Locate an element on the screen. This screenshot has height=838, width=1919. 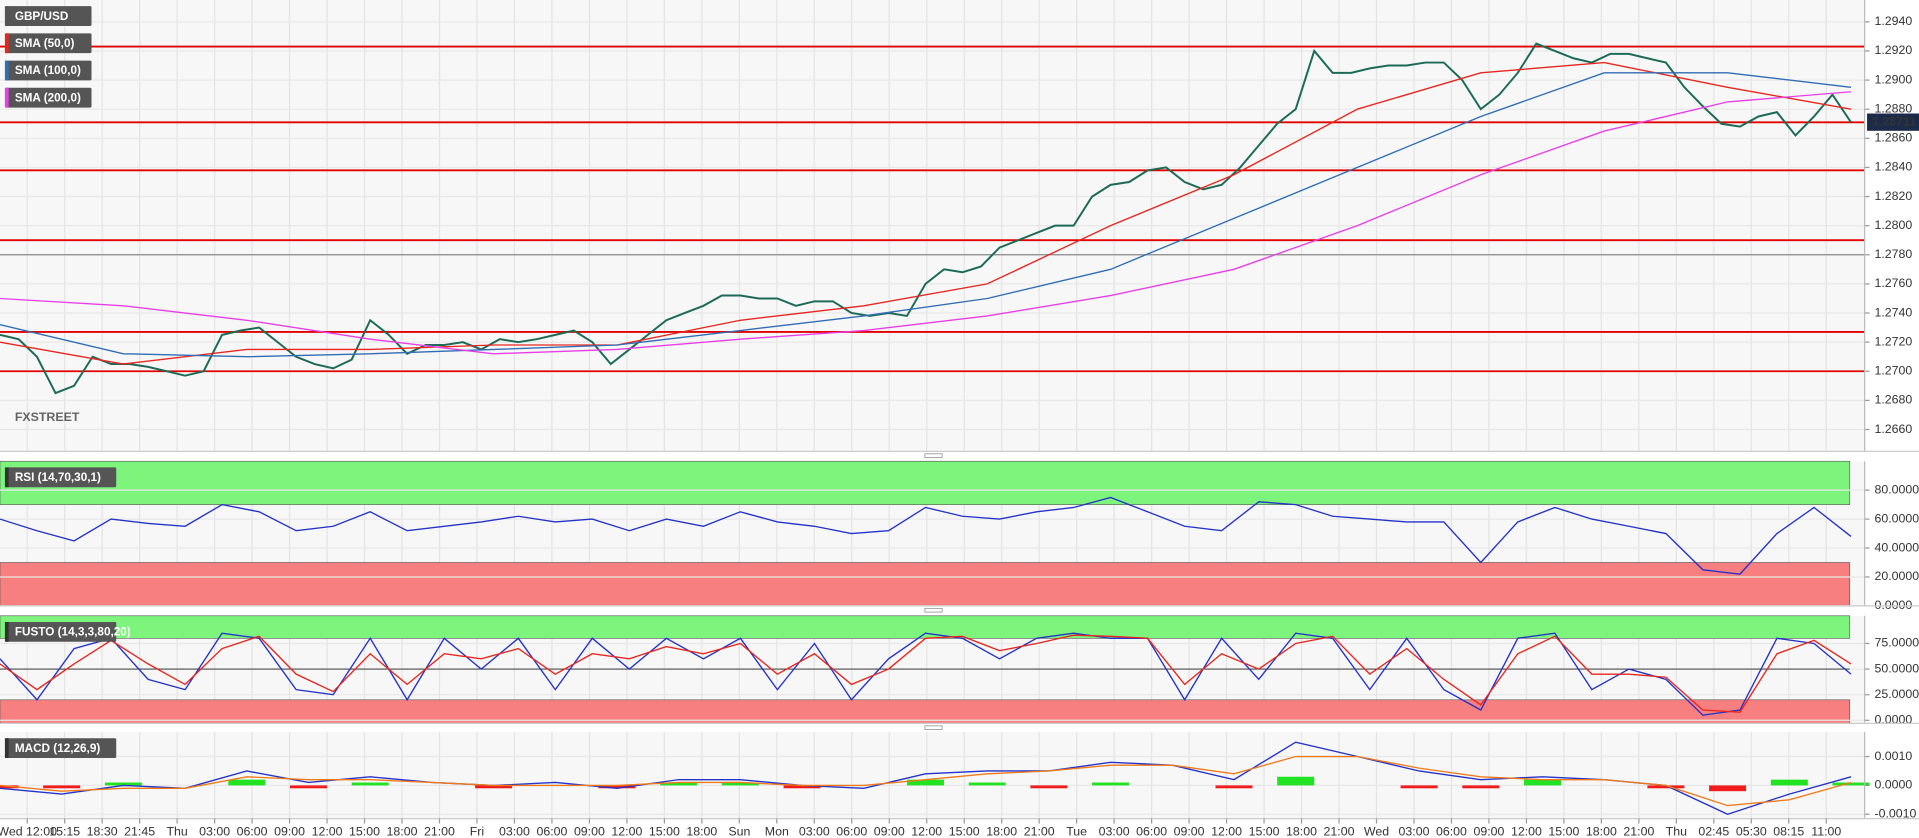
y-tick-label: 75.0000 is located at coordinates (1896, 643).